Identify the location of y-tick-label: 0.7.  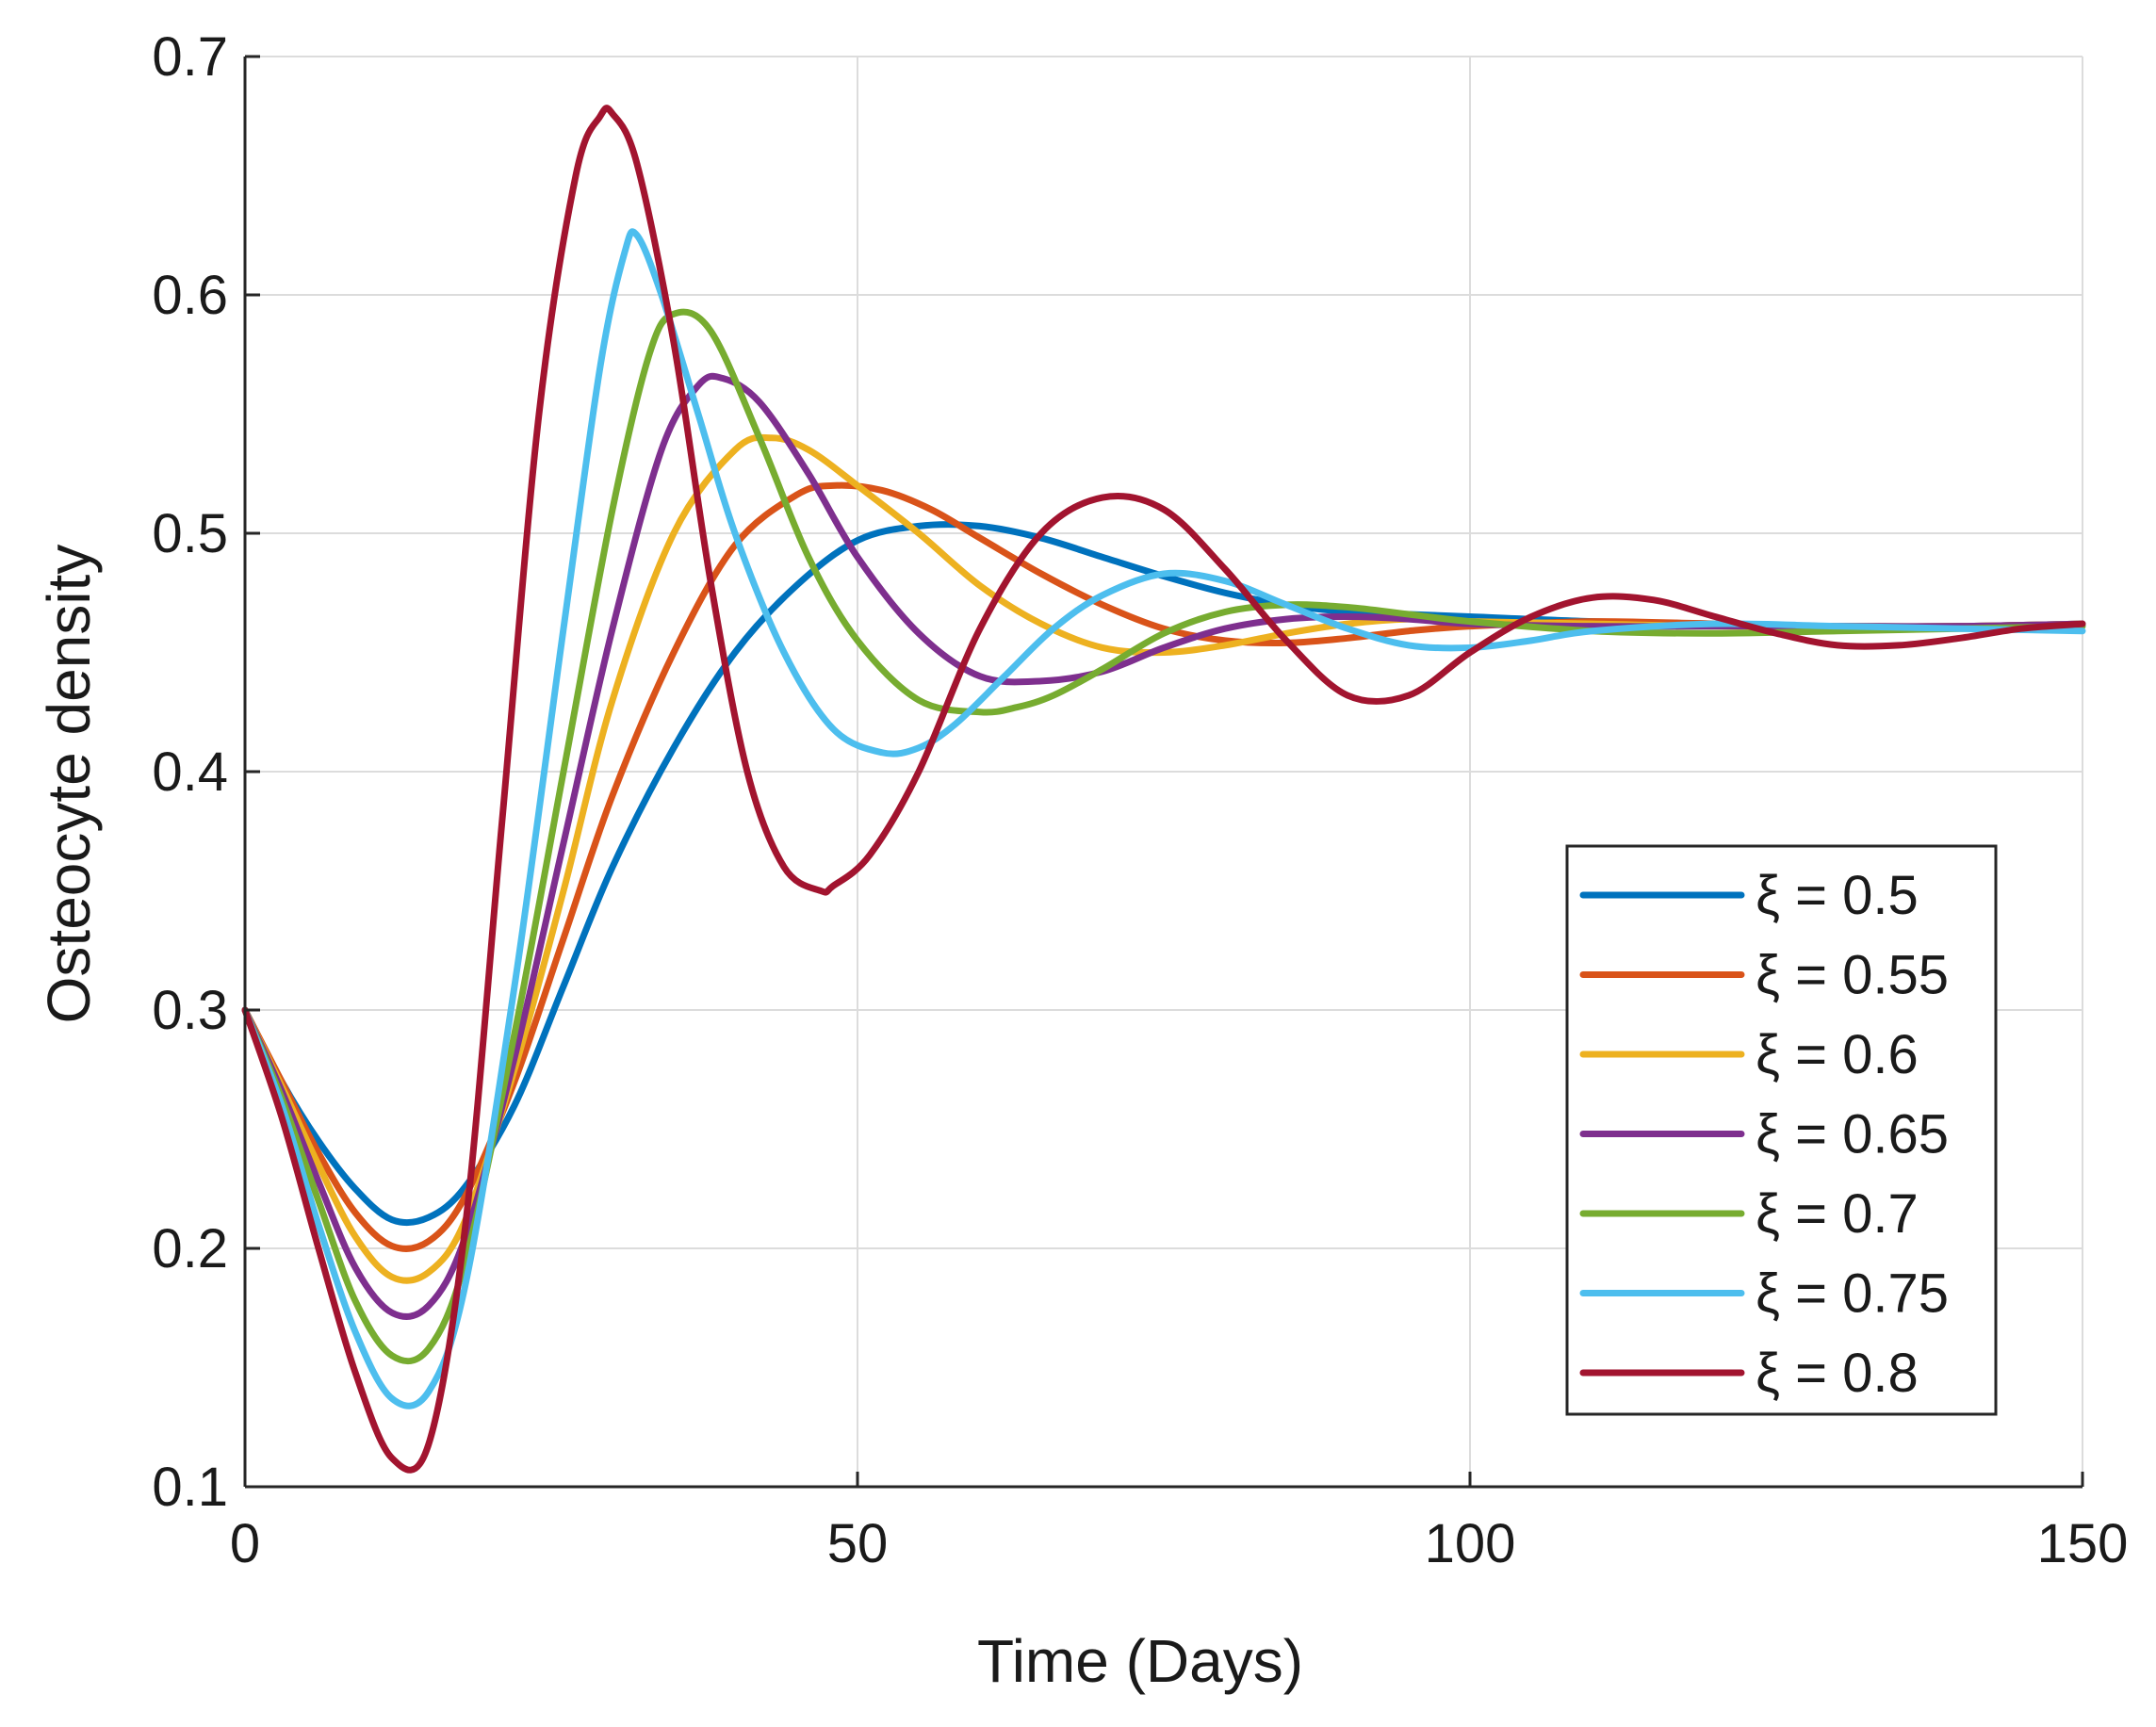
(190, 57).